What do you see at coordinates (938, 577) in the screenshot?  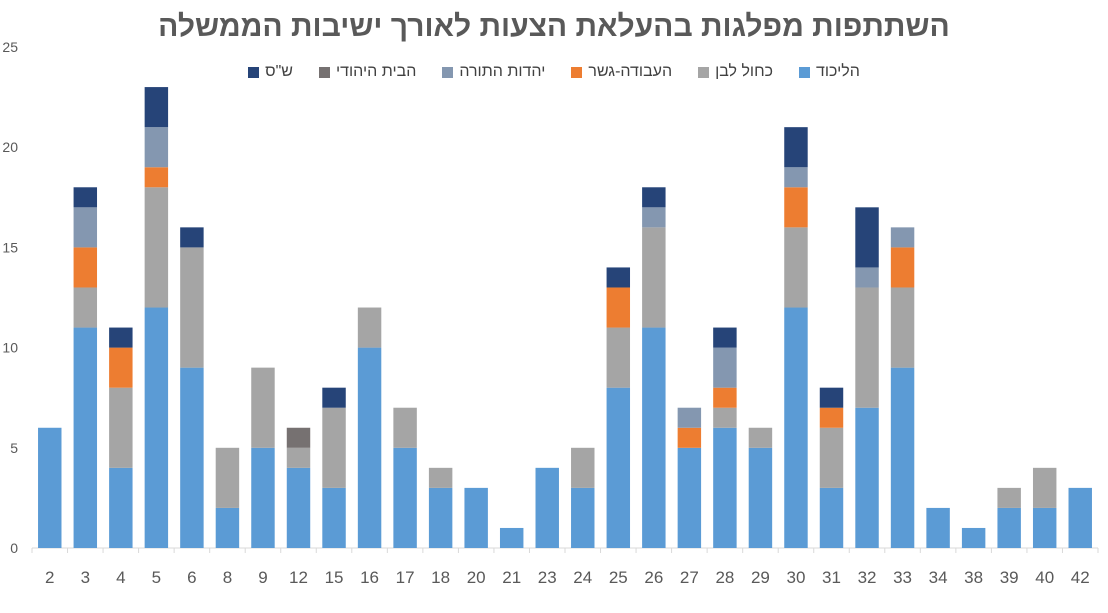 I see `x-tick-label: 34` at bounding box center [938, 577].